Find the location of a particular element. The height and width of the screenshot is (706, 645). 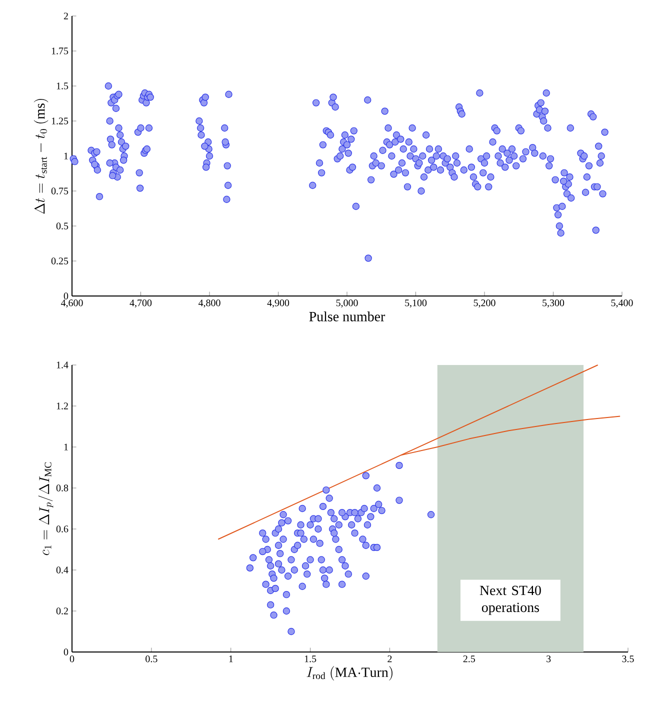

y-tick-label: 2 is located at coordinates (66, 16).